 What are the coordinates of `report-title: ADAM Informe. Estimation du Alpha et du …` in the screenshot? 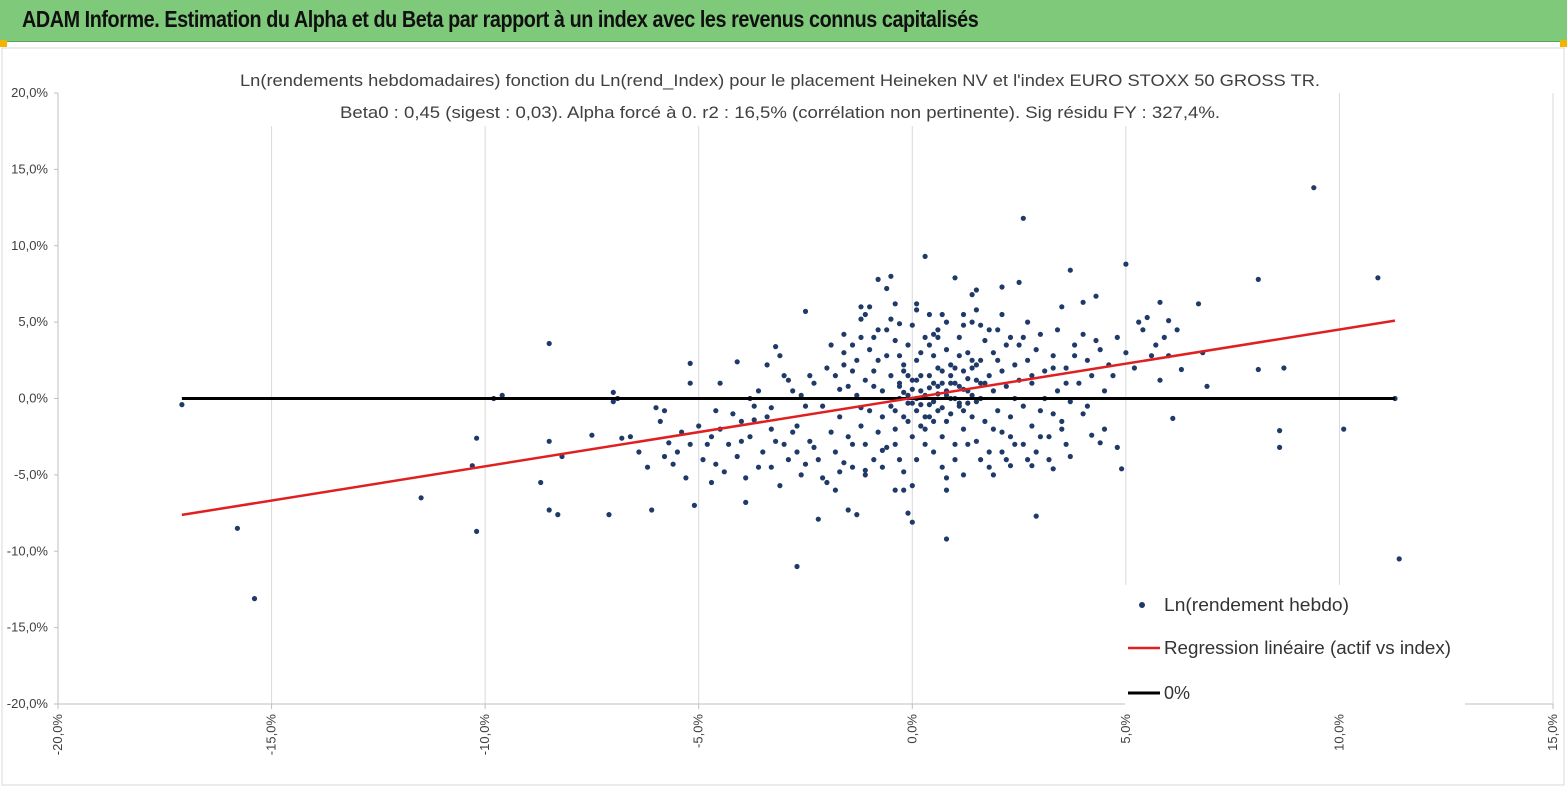 It's located at (500, 19).